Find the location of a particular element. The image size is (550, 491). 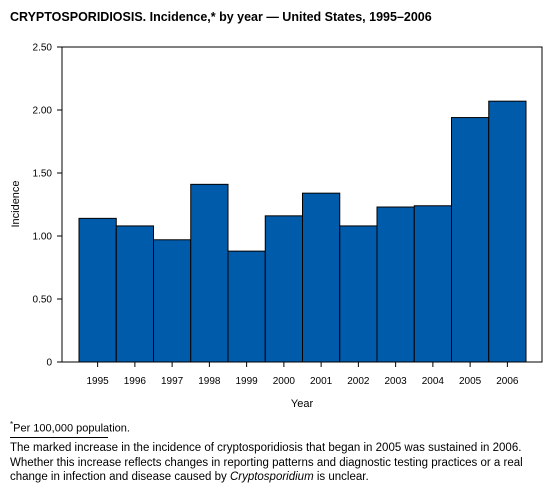

bar-1998 is located at coordinates (209, 273).